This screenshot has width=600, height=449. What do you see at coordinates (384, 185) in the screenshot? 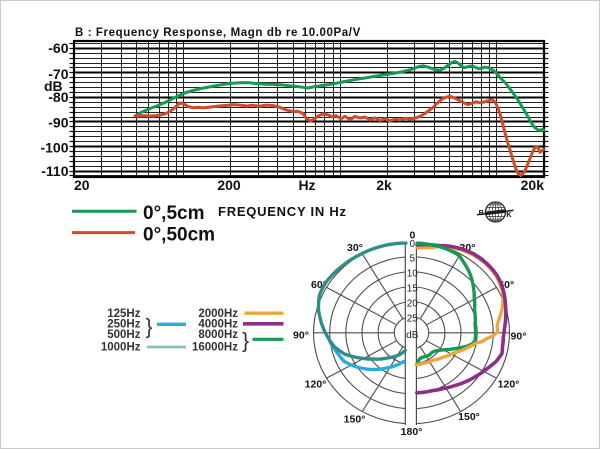
I see `svg-text: 2k` at bounding box center [384, 185].